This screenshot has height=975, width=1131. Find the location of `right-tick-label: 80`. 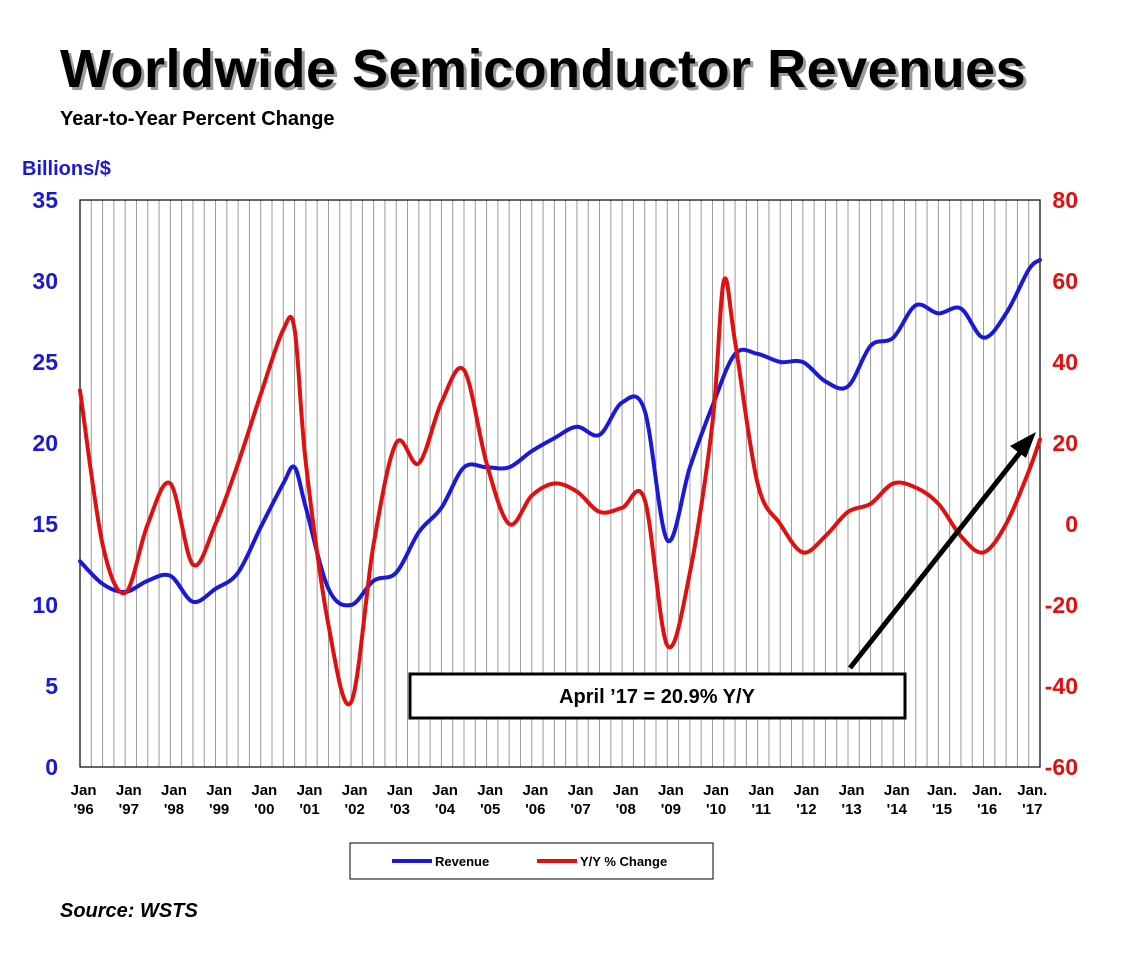

right-tick-label: 80 is located at coordinates (1065, 200).